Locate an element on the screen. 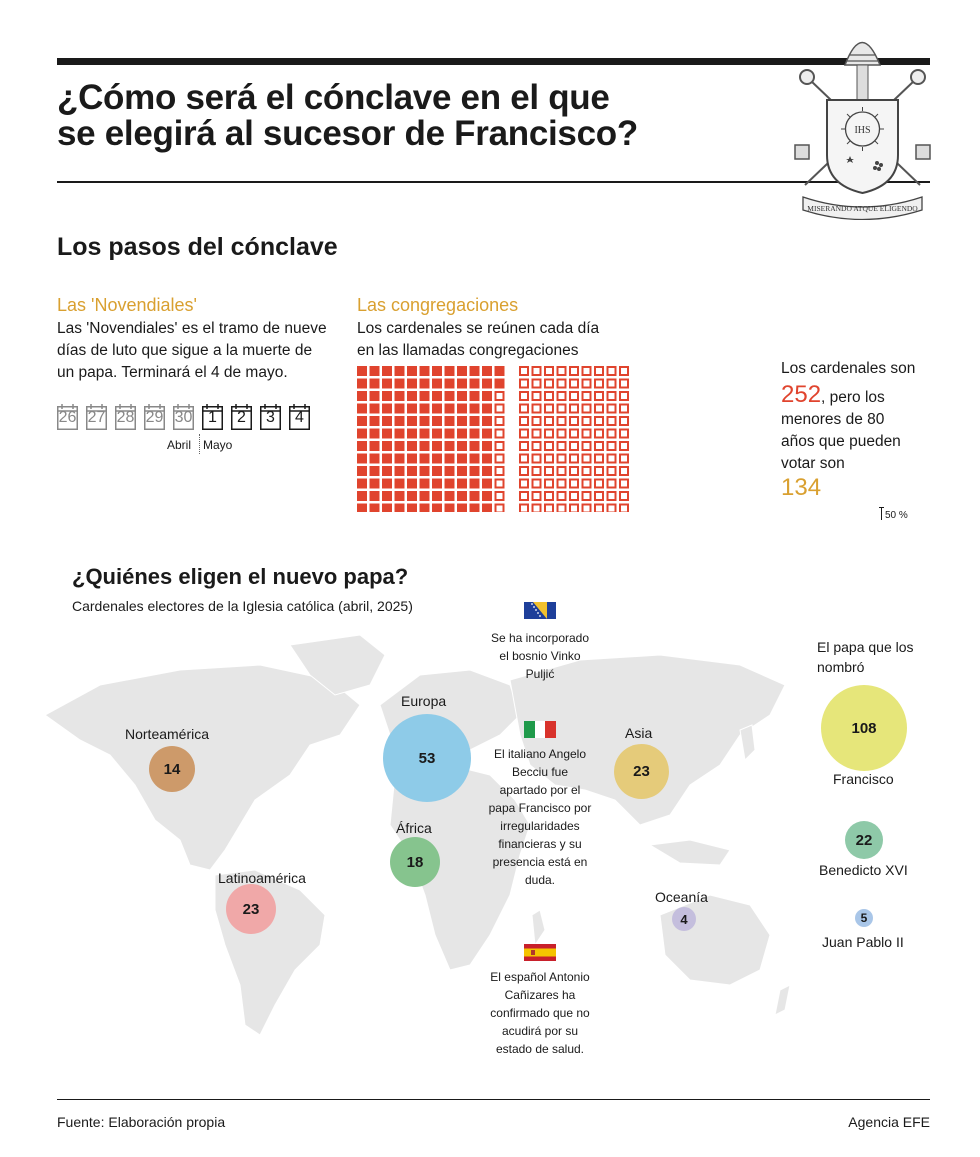 The image size is (980, 1157). note-line: papa Francisco por is located at coordinates (540, 808).